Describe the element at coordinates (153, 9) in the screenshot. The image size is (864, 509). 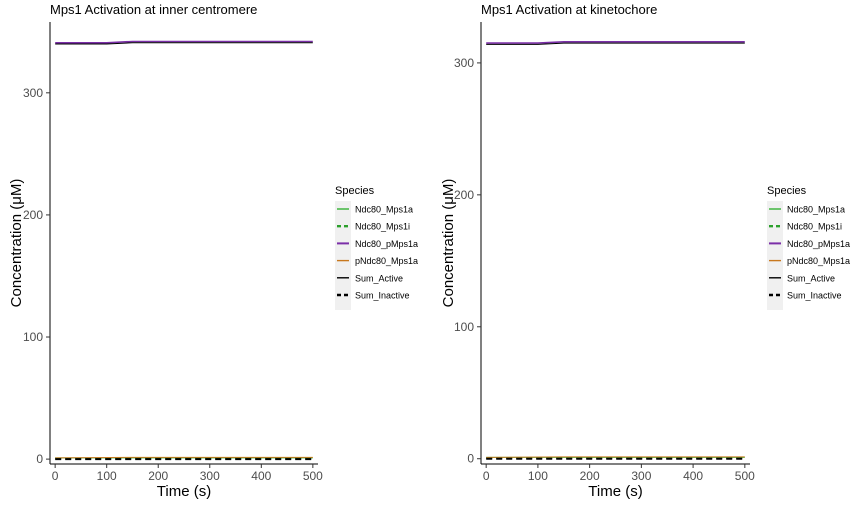
I see `chart-title: Mps1 Activation at inner centromere` at that location.